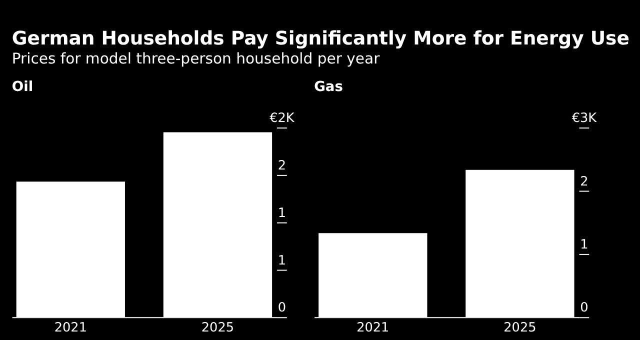  Describe the element at coordinates (585, 118) in the screenshot. I see `y-tick-label: €3K` at that location.